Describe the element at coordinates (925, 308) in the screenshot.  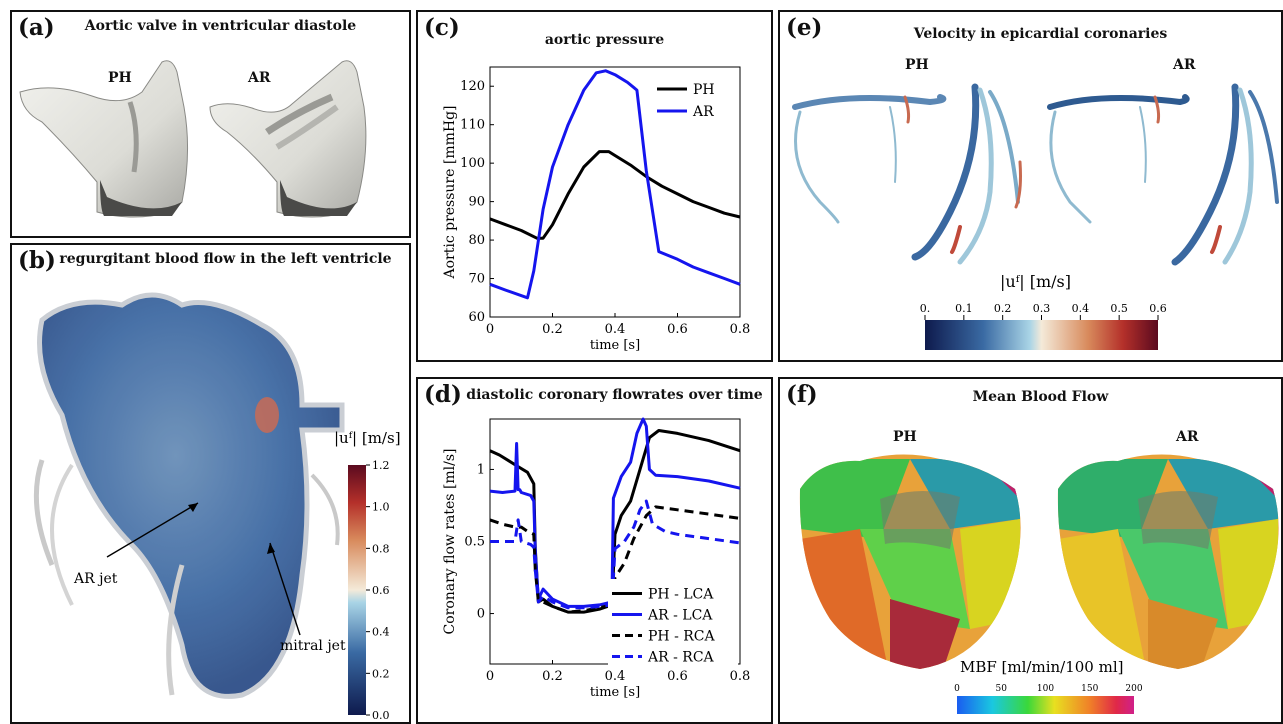
I see `colorbar-tick-label: 0.` at that location.